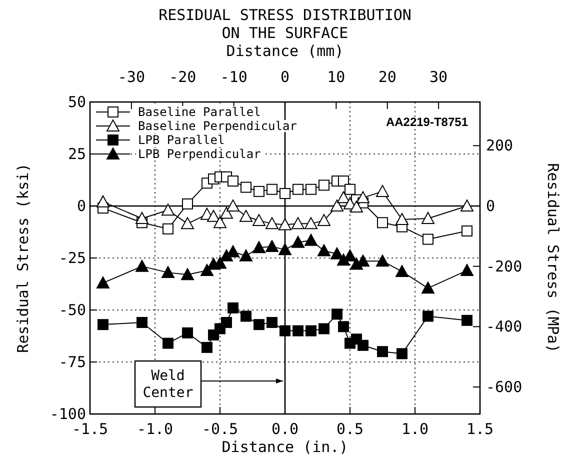 This screenshot has height=460, width=563. What do you see at coordinates (504, 327) in the screenshot?
I see `y2-tick-label: -400` at bounding box center [504, 327].